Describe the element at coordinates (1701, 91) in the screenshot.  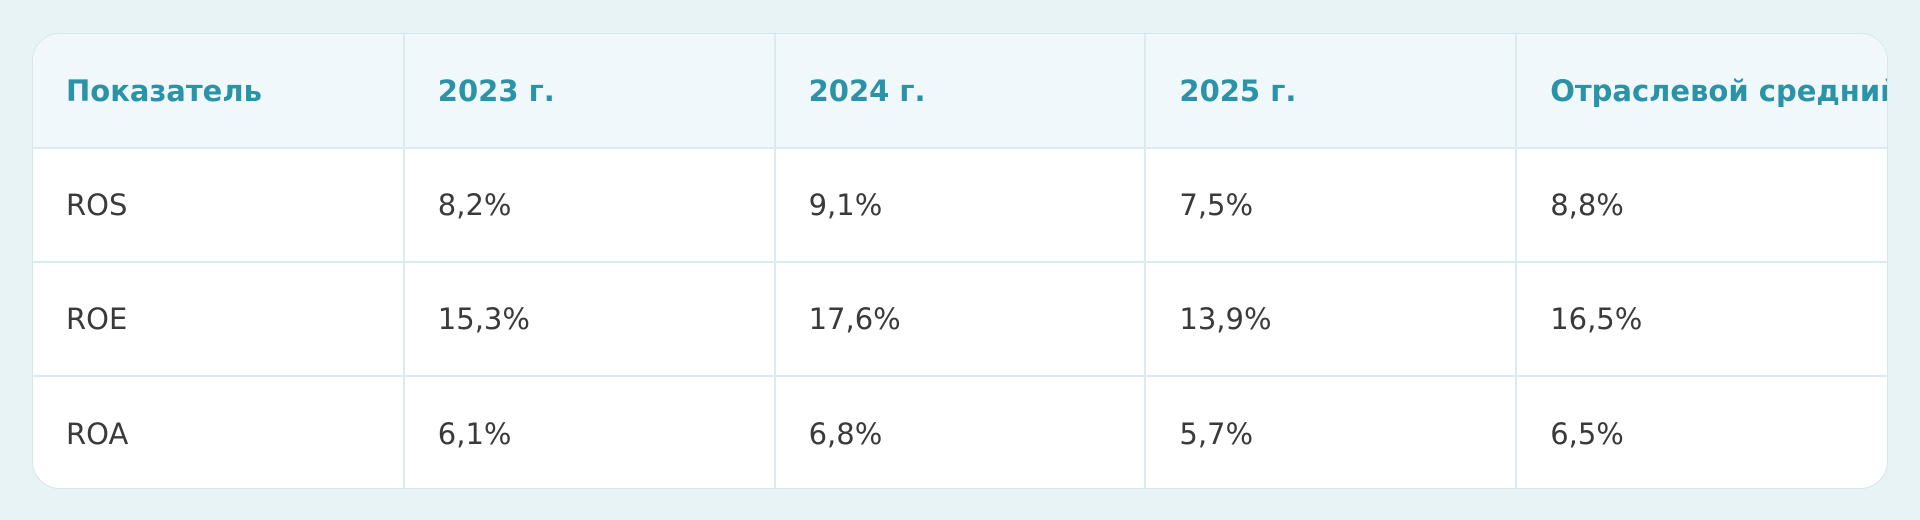
I see `header-cell: Отраслевой средний` at that location.